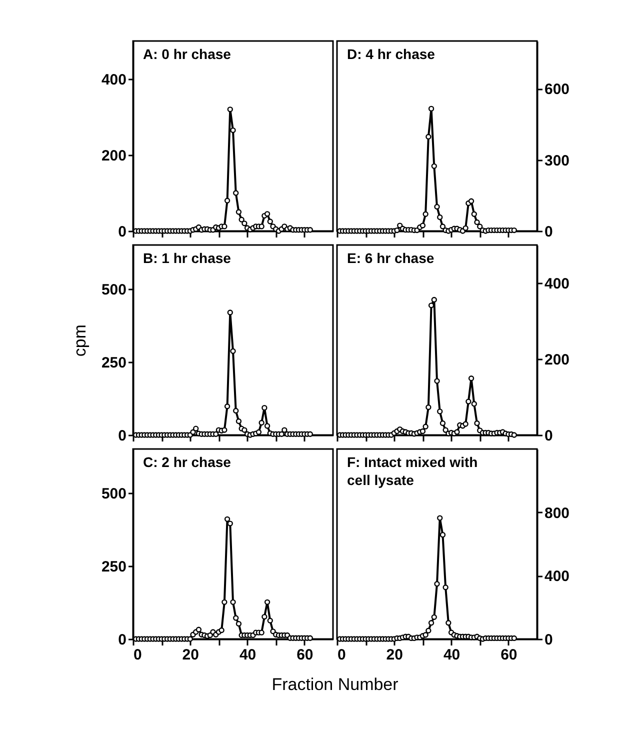 Image resolution: width=635 pixels, height=742 pixels. Describe the element at coordinates (187, 54) in the screenshot. I see `chart-title: A: 0 hr chase` at that location.